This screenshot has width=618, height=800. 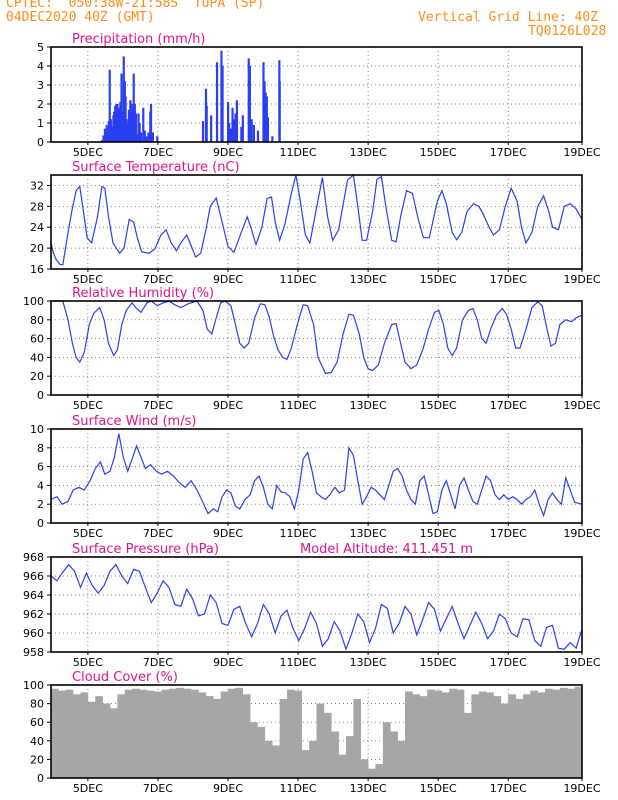 What do you see at coordinates (40, 485) in the screenshot?
I see `y-tick-label: 4` at bounding box center [40, 485].